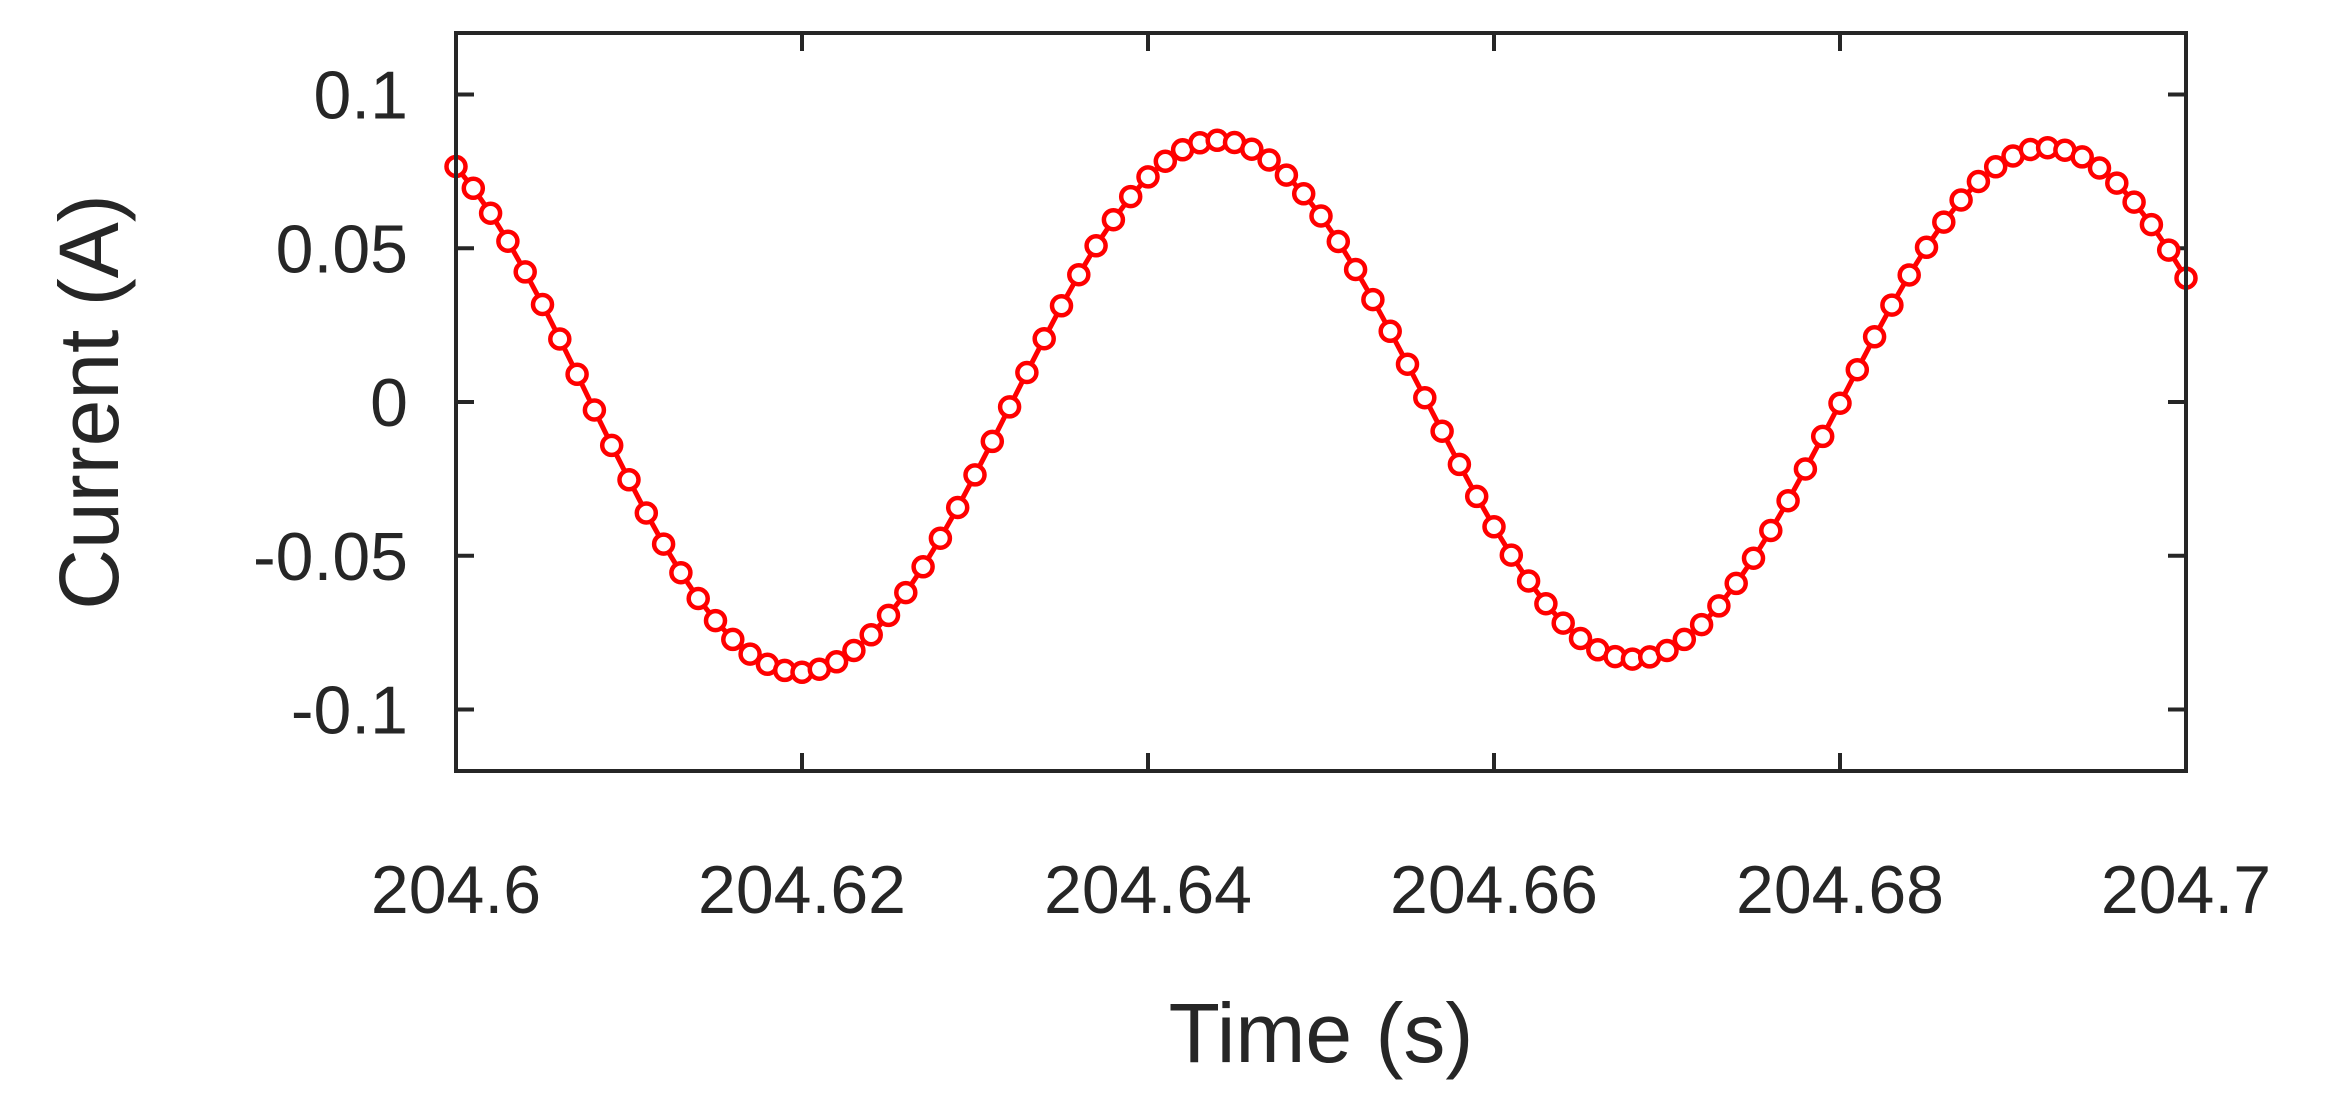 This screenshot has width=2327, height=1101. Describe the element at coordinates (330, 557) in the screenshot. I see `y-tick-label: -0.05` at that location.